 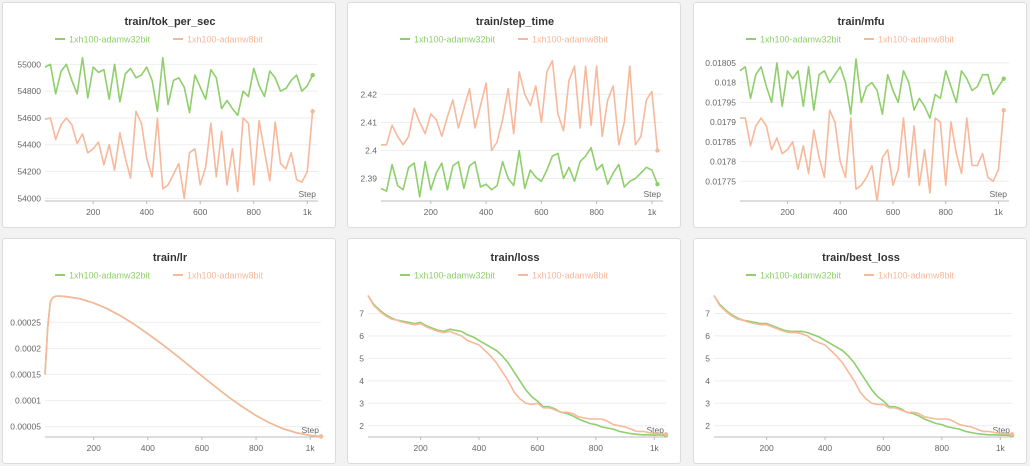 What do you see at coordinates (361, 313) in the screenshot?
I see `y-tick-label: 7` at bounding box center [361, 313].